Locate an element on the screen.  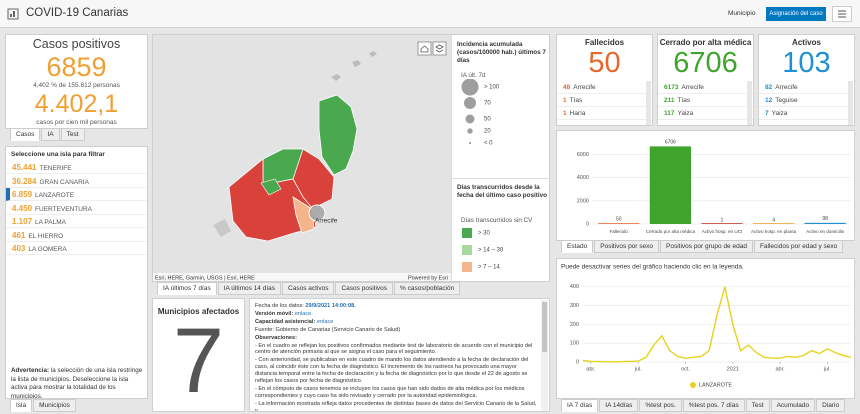
island-row: 45.441 TENERIFE is located at coordinates (76, 167).